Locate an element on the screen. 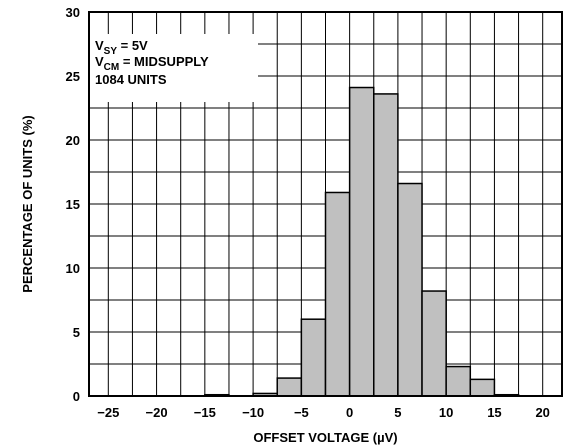 The image size is (580, 447). annotation-line-2: VCM = MIDSUPPLY is located at coordinates (152, 63).